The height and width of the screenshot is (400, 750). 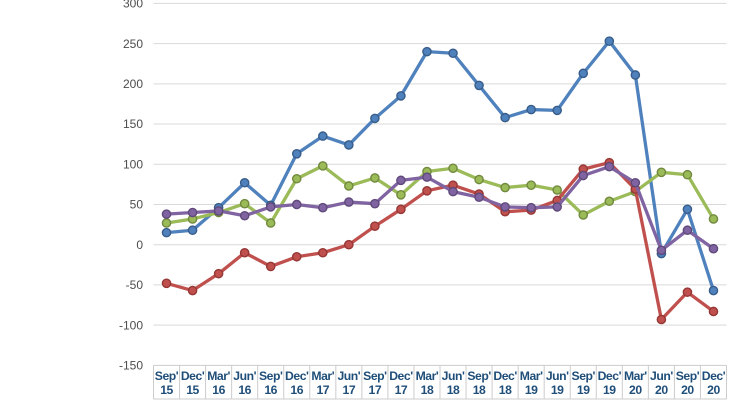 What do you see at coordinates (139, 245) in the screenshot?
I see `svg-text: 0` at bounding box center [139, 245].